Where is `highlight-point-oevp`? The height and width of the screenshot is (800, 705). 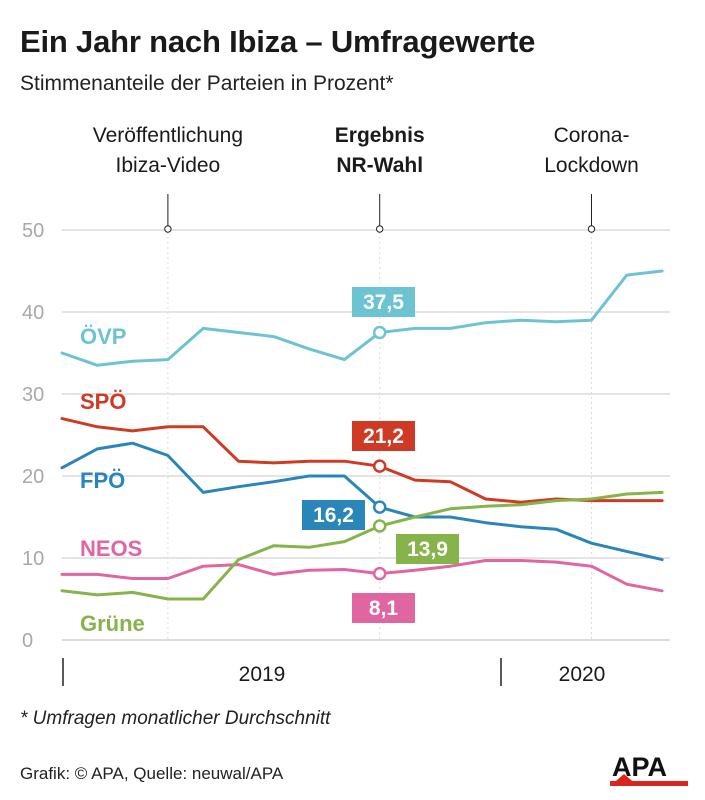 highlight-point-oevp is located at coordinates (379, 332).